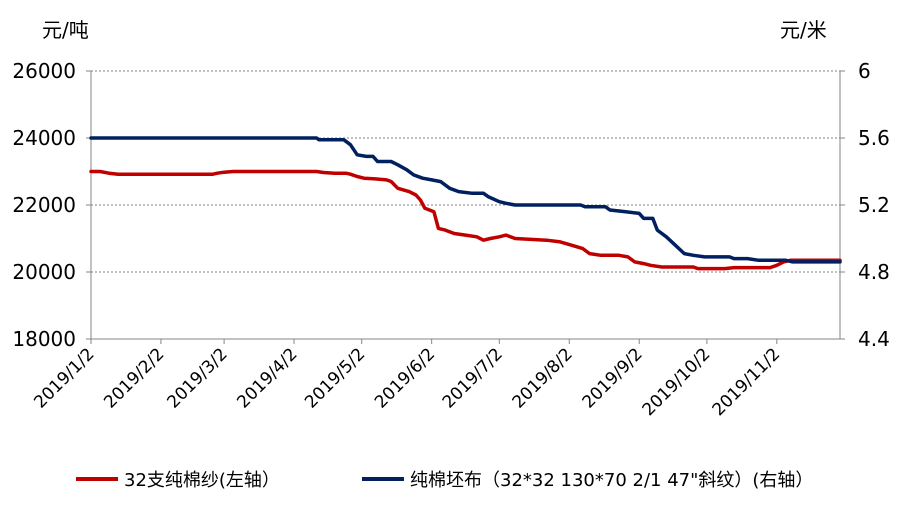 This screenshot has height=524, width=913. What do you see at coordinates (803, 30) in the screenshot?
I see `right-axis-unit-label: 元/米` at bounding box center [803, 30].